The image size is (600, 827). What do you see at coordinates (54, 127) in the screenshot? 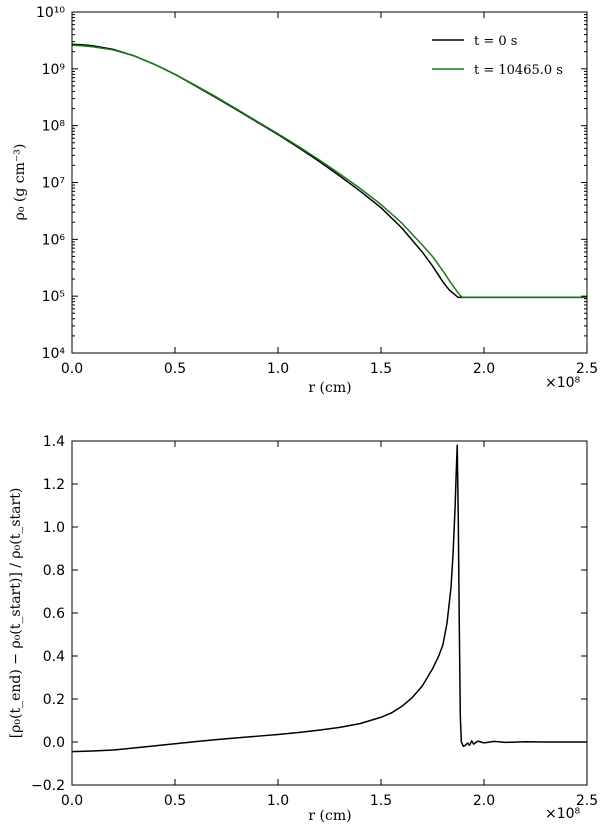
I see `y-tick-label: 10⁸` at bounding box center [54, 127].